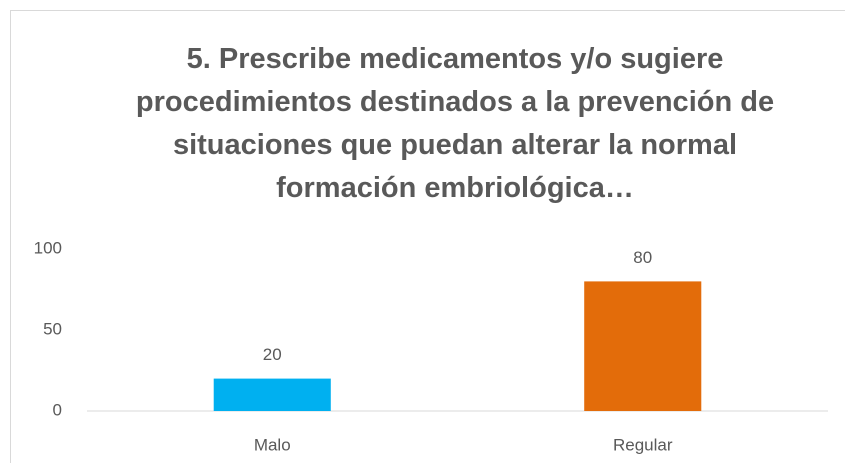 This screenshot has height=463, width=845. I want to click on y-tick-label: 100, so click(48, 247).